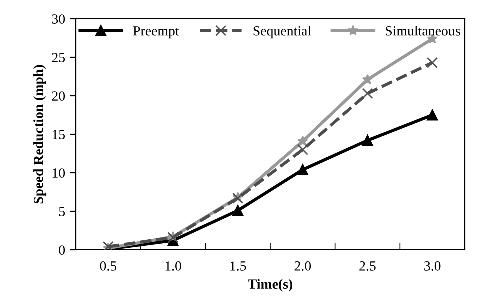  Describe the element at coordinates (270, 285) in the screenshot. I see `x-axis-title: Time(s)` at that location.